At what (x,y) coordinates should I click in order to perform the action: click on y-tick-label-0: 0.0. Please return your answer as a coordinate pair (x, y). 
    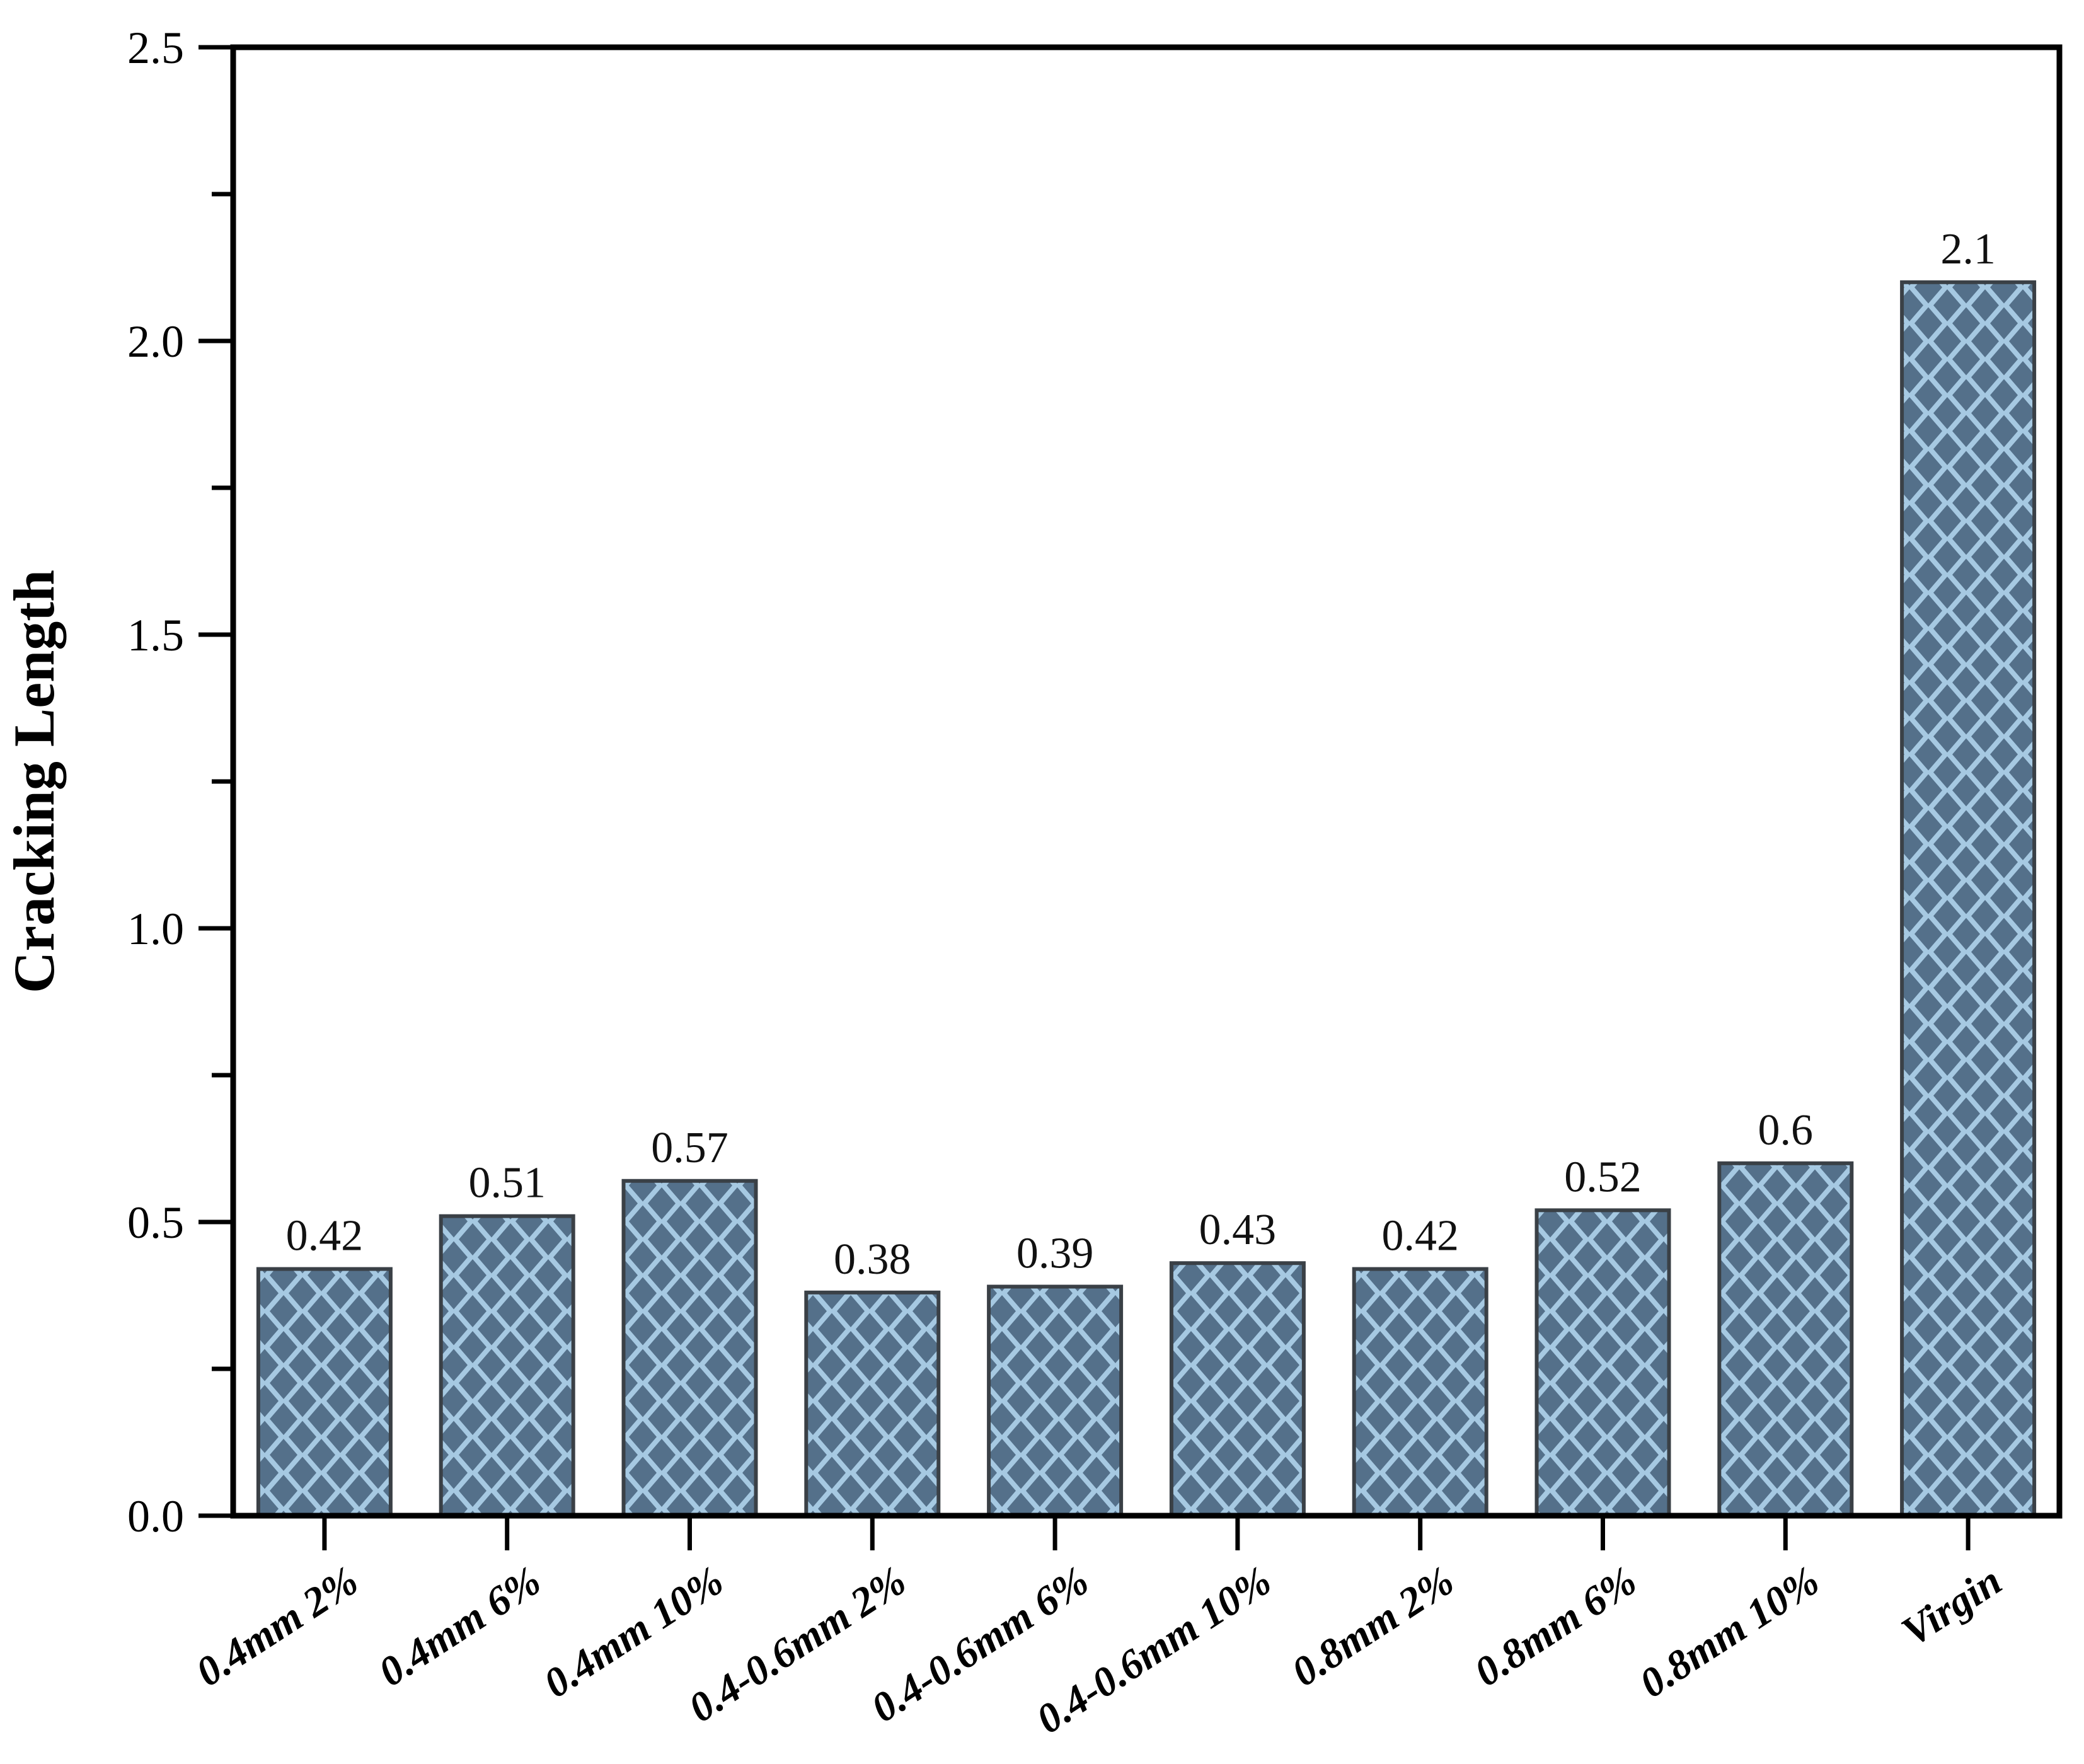
    Looking at the image, I should click on (155, 1516).